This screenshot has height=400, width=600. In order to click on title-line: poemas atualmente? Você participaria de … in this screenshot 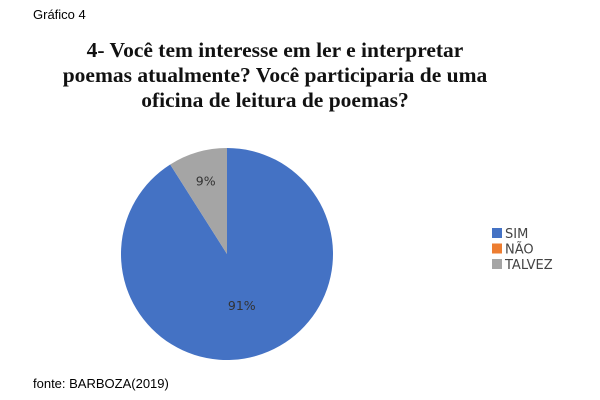, I will do `click(275, 75)`.